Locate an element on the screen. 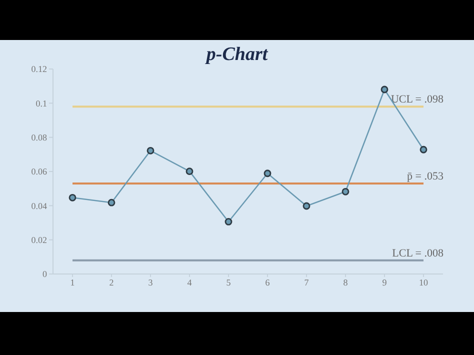 This screenshot has height=355, width=474. y-tick-label: 0.02 is located at coordinates (39, 240).